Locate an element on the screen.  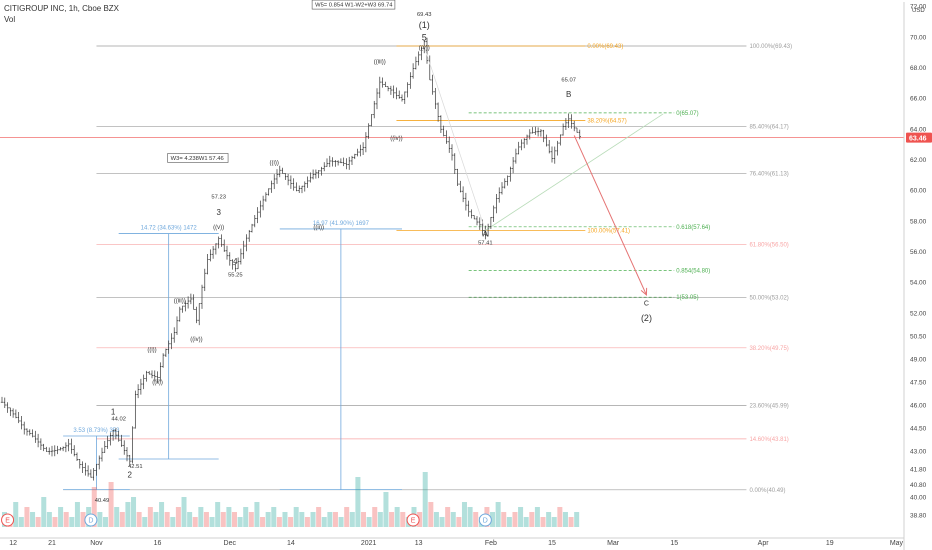
time-tick-label: Nov is located at coordinates (96, 543).